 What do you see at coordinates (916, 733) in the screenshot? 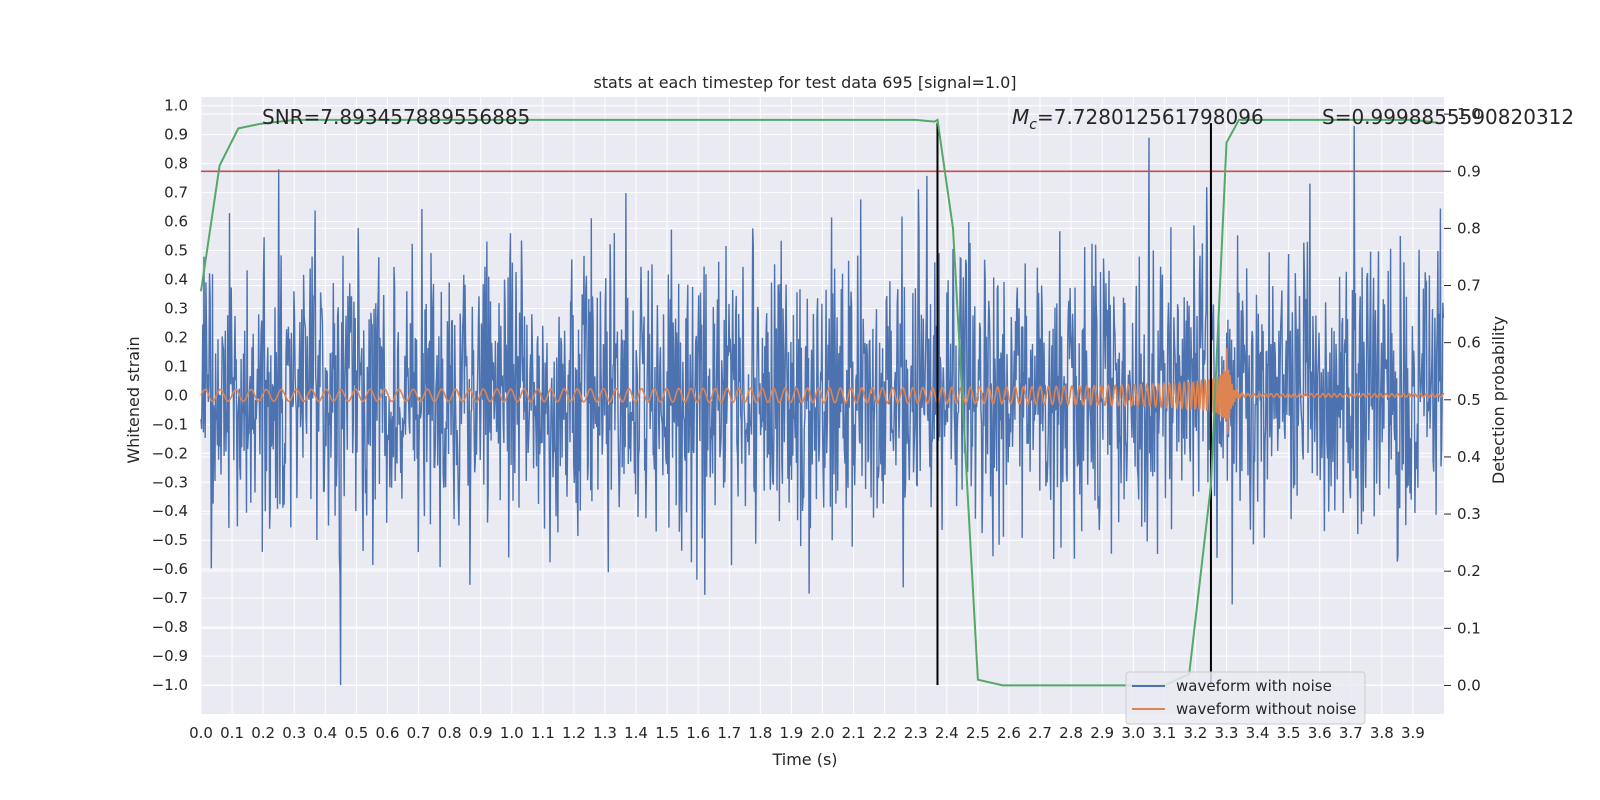
I see `x-tick-label: 2.3` at bounding box center [916, 733].